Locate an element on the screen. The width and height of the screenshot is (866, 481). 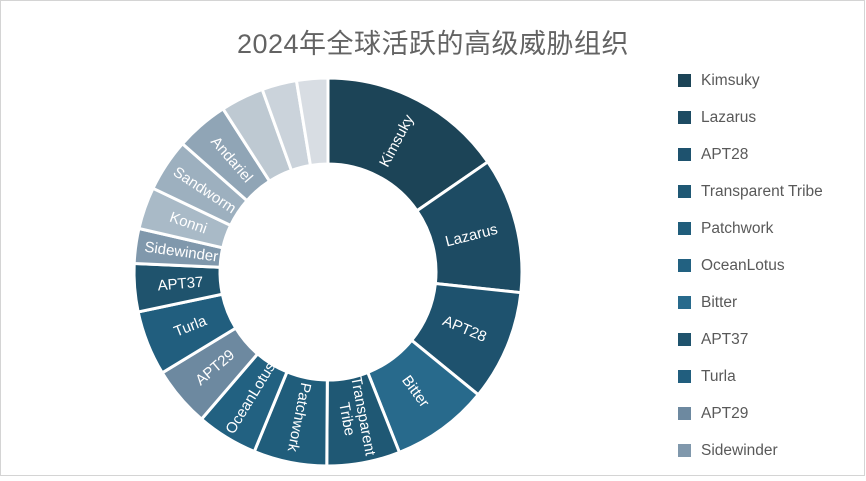
legend-item-sidewinder: Sidewinder is located at coordinates (750, 450).